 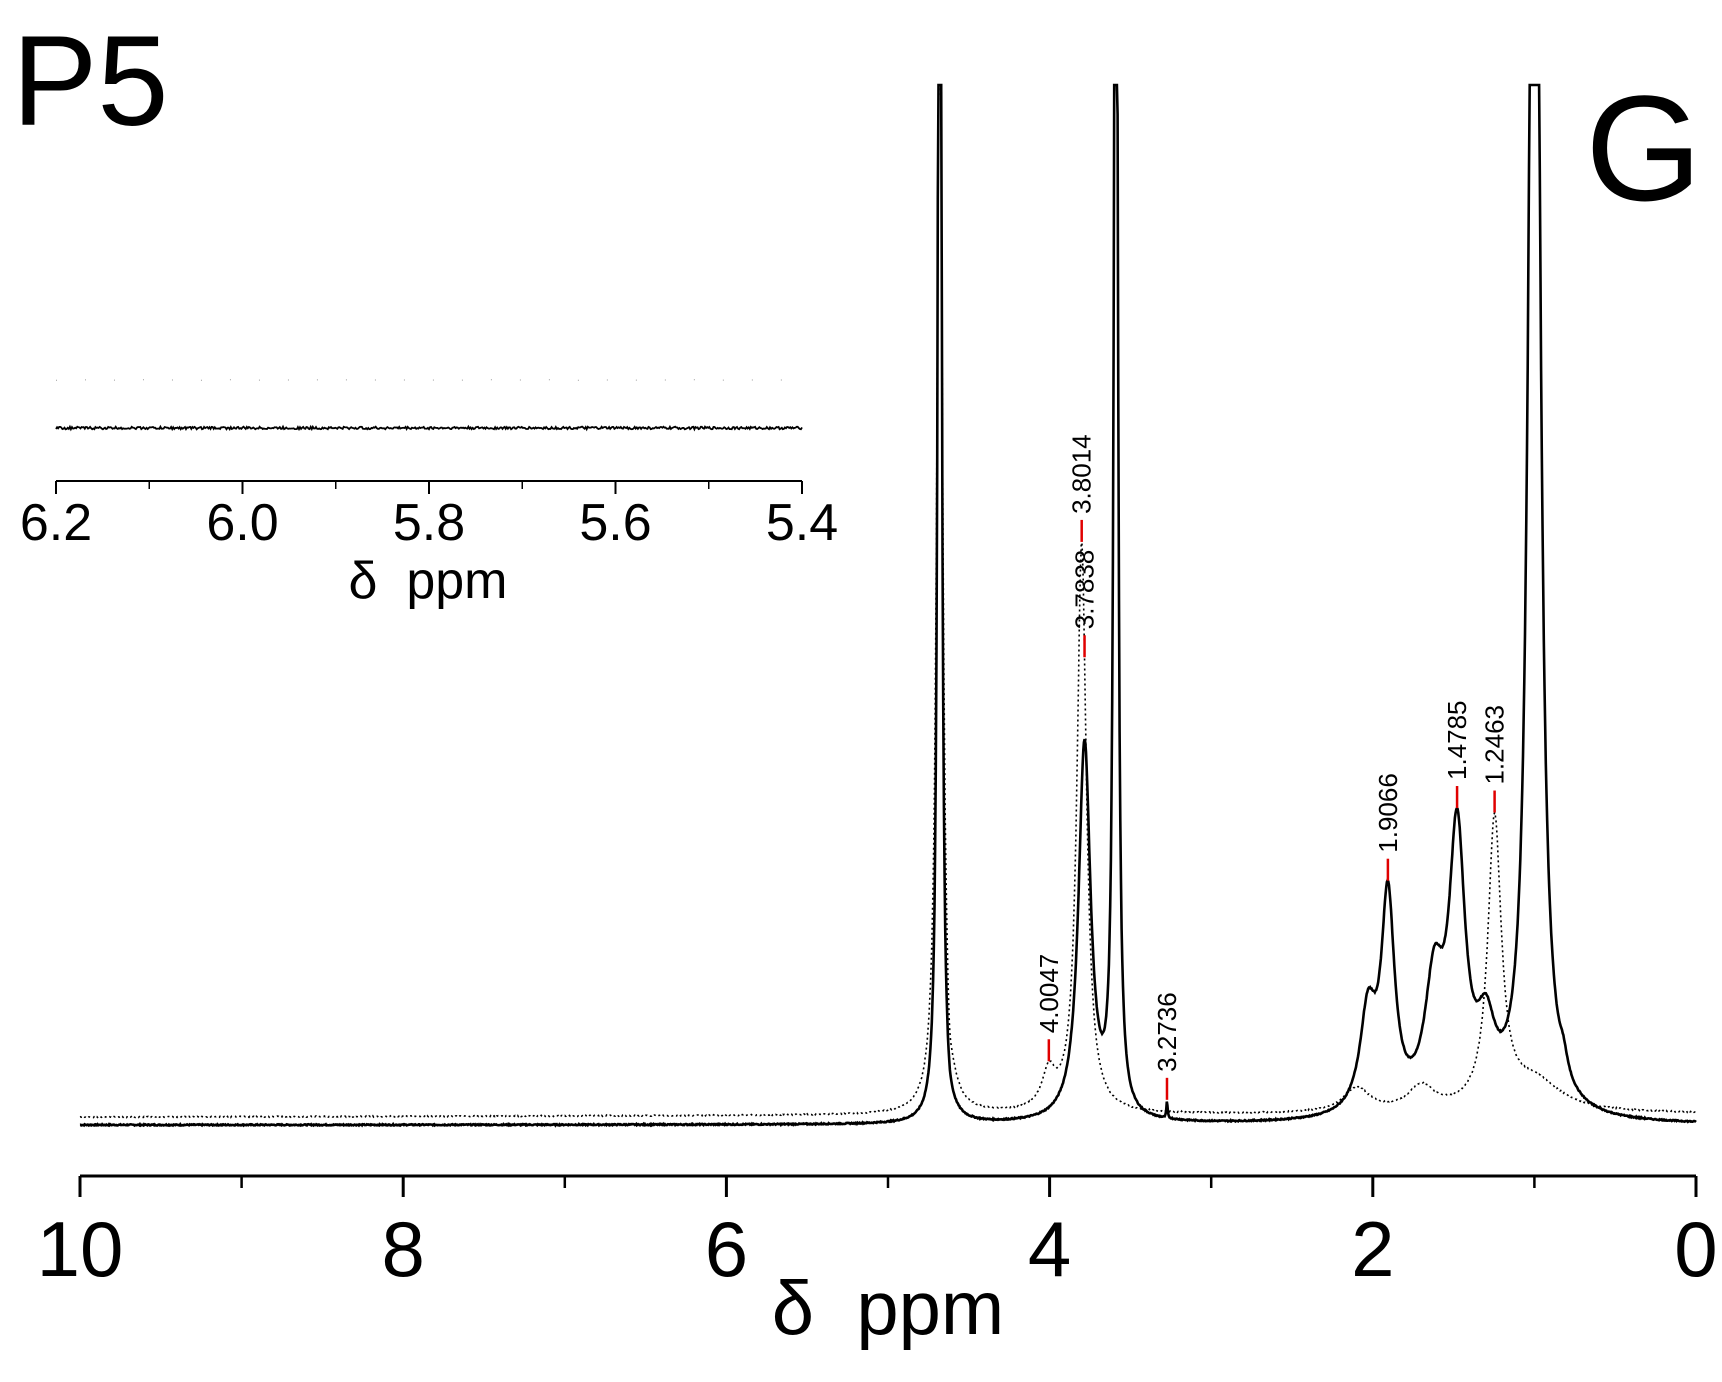 I want to click on peak-label: 3.7838, so click(x=1085, y=590).